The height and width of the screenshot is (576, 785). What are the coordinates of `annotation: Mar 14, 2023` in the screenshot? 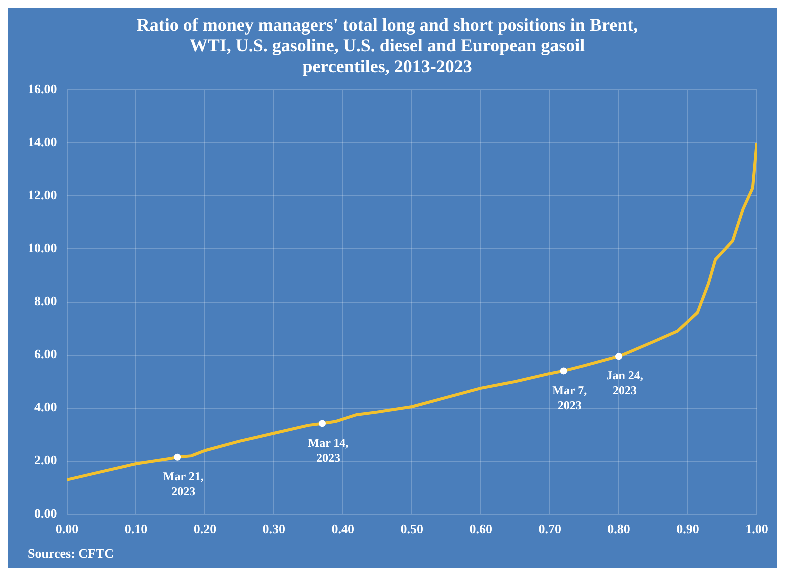 It's located at (328, 450).